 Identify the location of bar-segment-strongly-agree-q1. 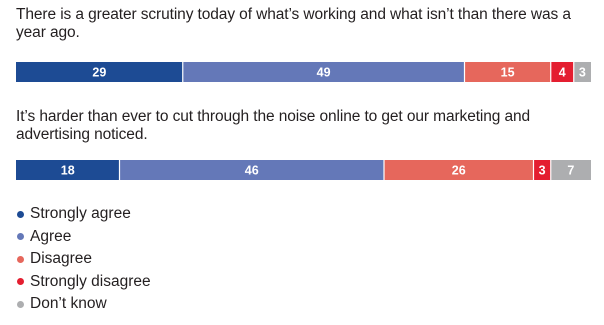
(99, 72).